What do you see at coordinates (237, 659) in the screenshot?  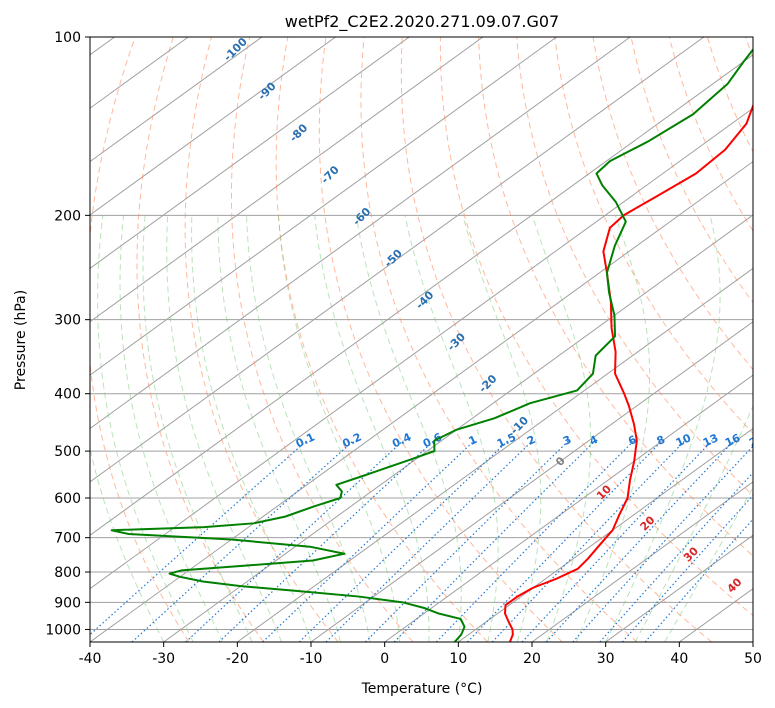 I see `x-tick-label: -20` at bounding box center [237, 659].